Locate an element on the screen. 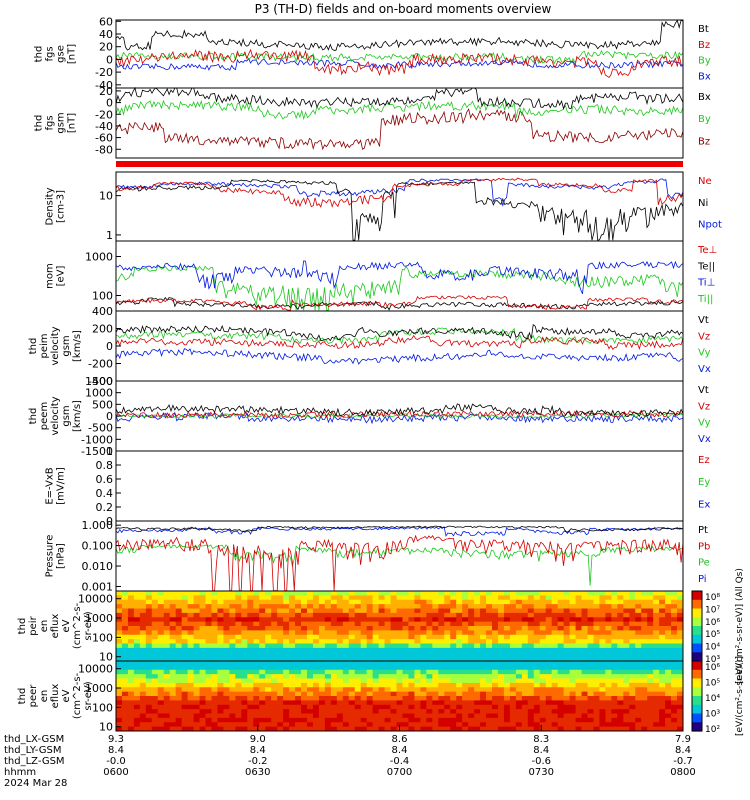  y-axis-label: [nT] is located at coordinates (72, 123).